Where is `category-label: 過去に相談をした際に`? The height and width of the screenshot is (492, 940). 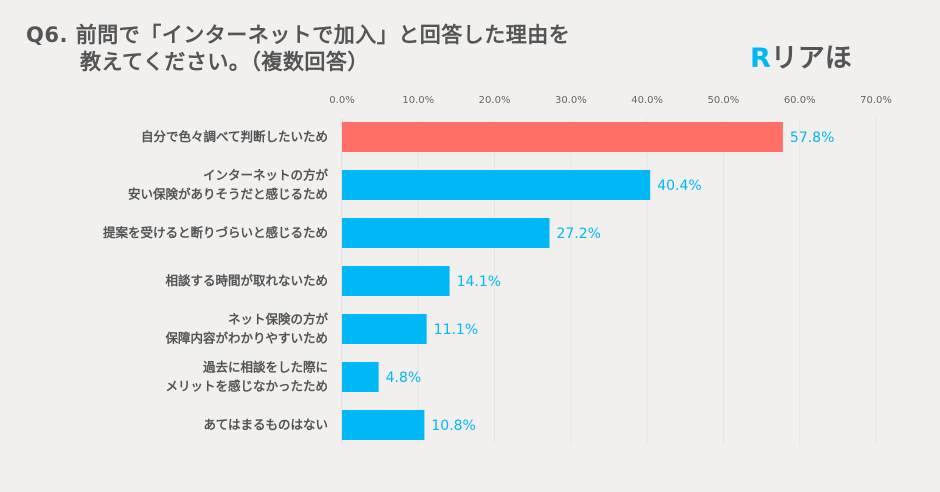
category-label: 過去に相談をした際に is located at coordinates (265, 367).